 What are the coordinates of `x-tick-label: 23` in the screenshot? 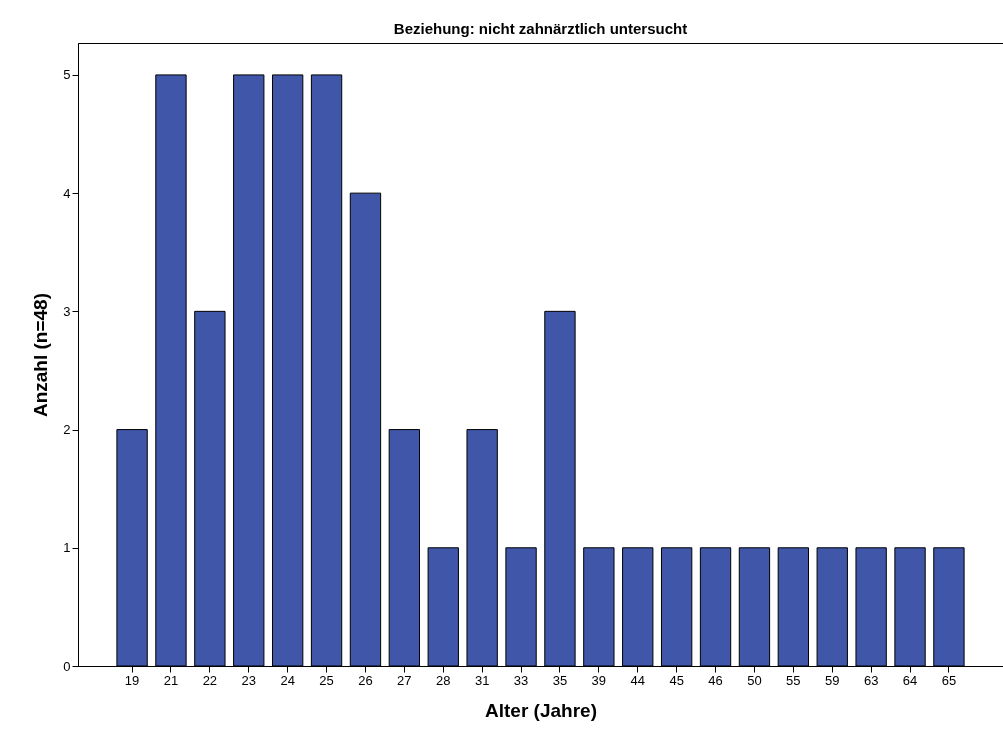 It's located at (248, 680).